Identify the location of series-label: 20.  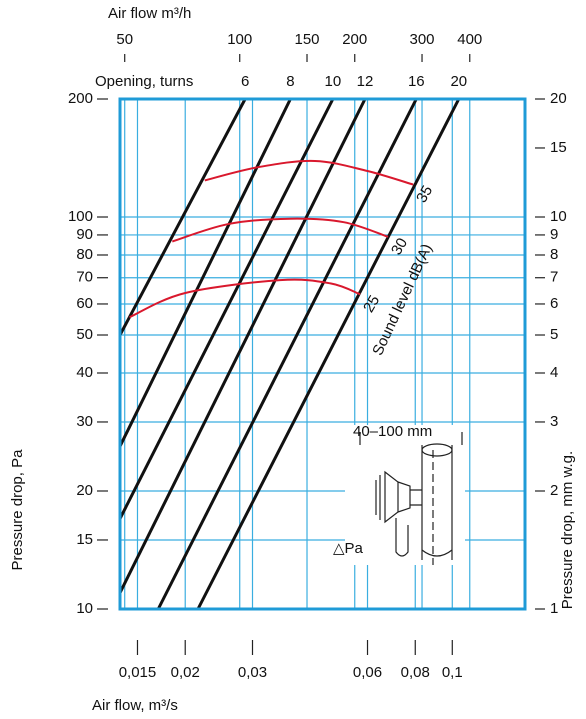
(458, 81).